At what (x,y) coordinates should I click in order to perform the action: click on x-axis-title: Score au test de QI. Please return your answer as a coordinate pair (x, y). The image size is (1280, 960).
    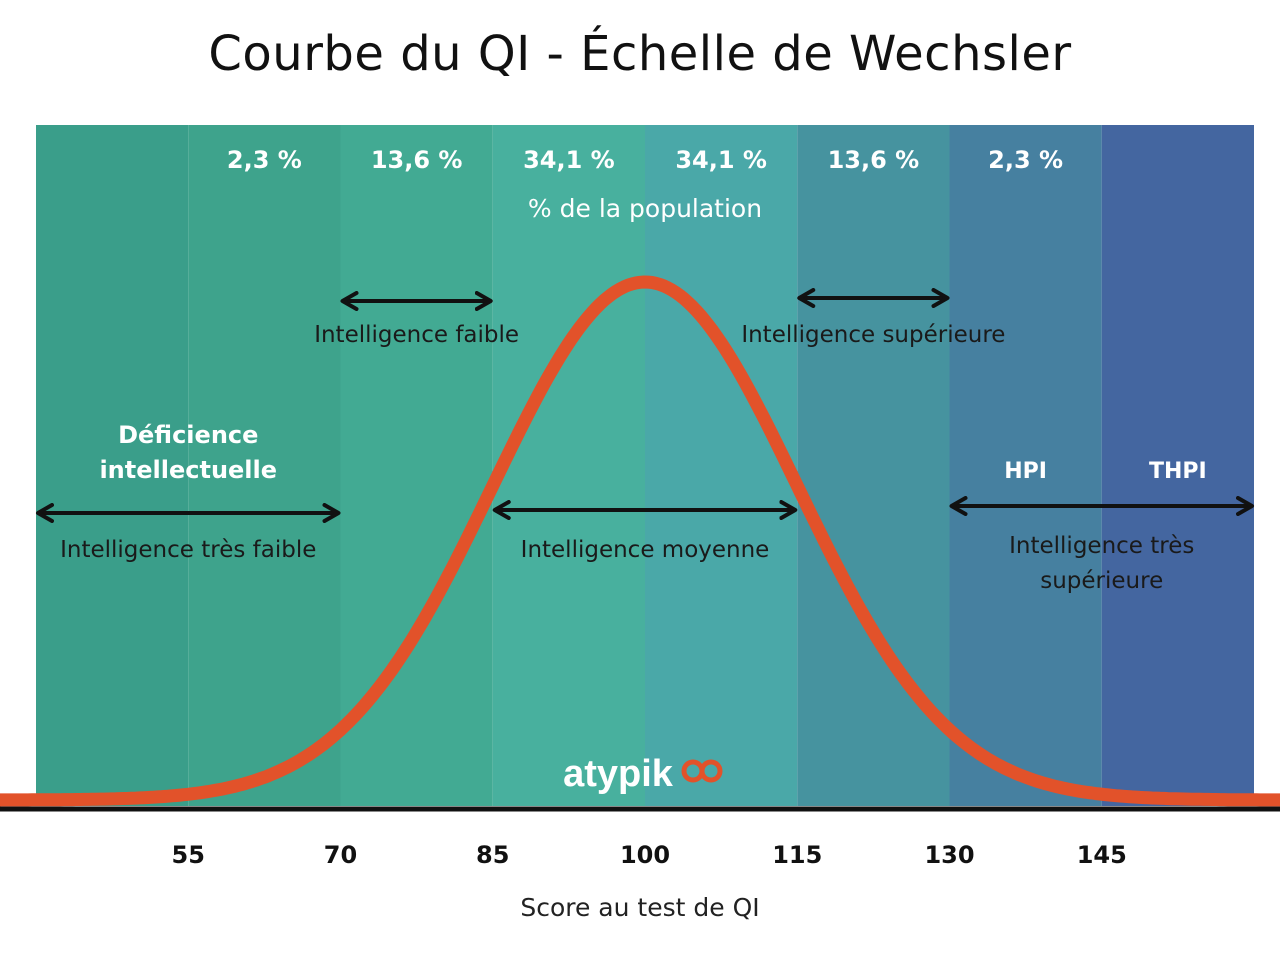
    Looking at the image, I should click on (639, 907).